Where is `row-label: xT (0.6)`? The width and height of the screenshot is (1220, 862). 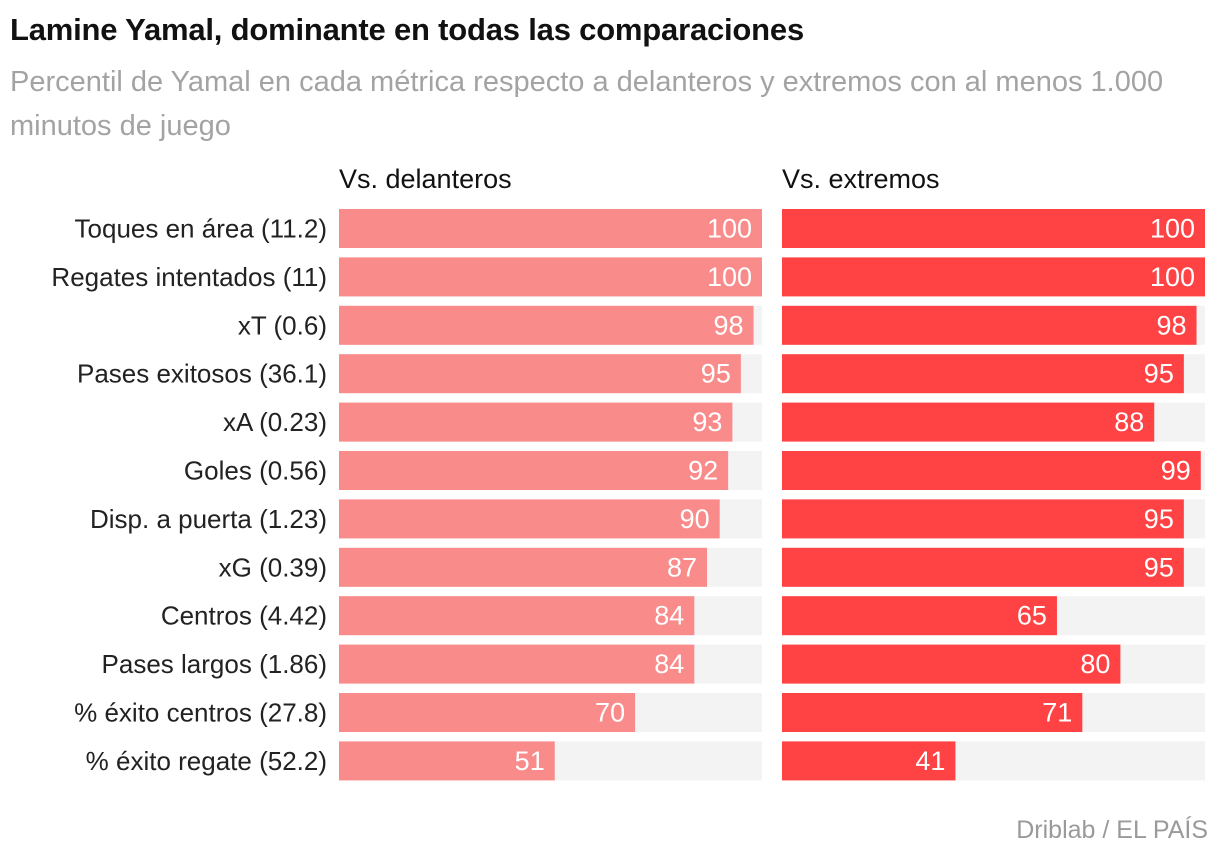
row-label: xT (0.6) is located at coordinates (282, 325).